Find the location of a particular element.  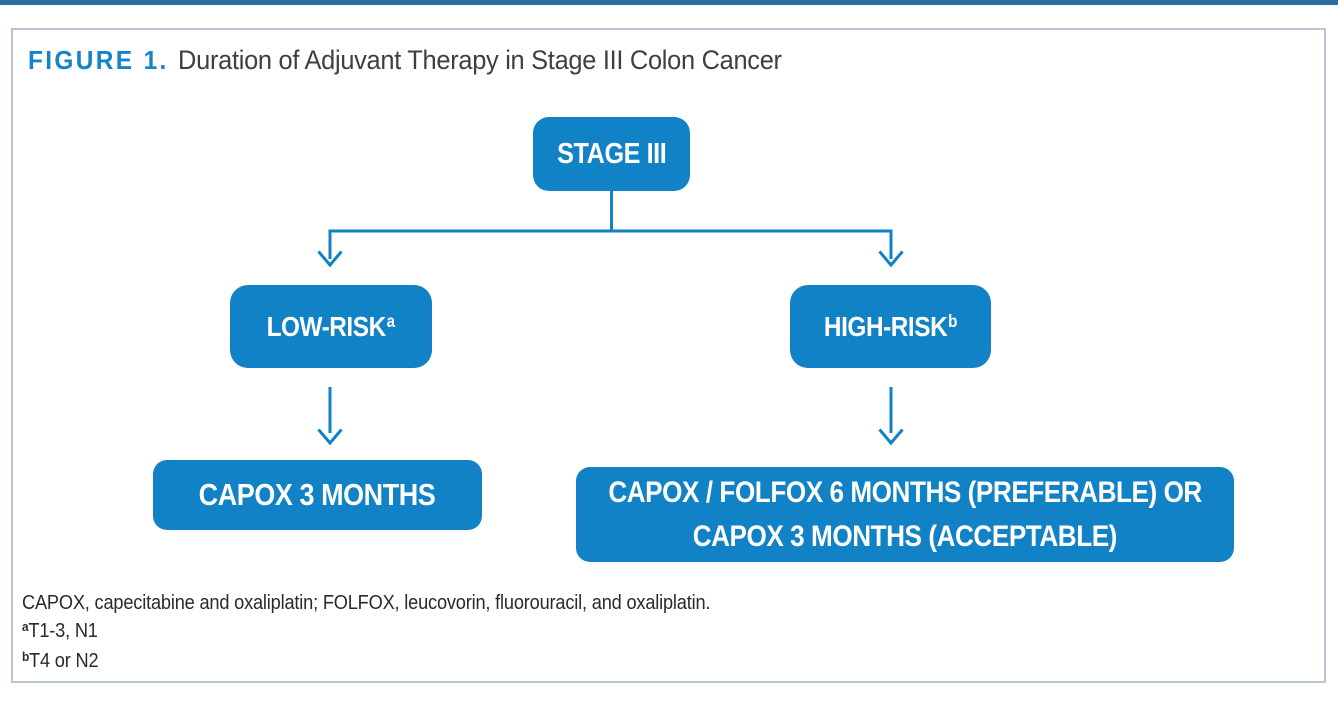

figure-label: FIGURE 1. is located at coordinates (98, 60).